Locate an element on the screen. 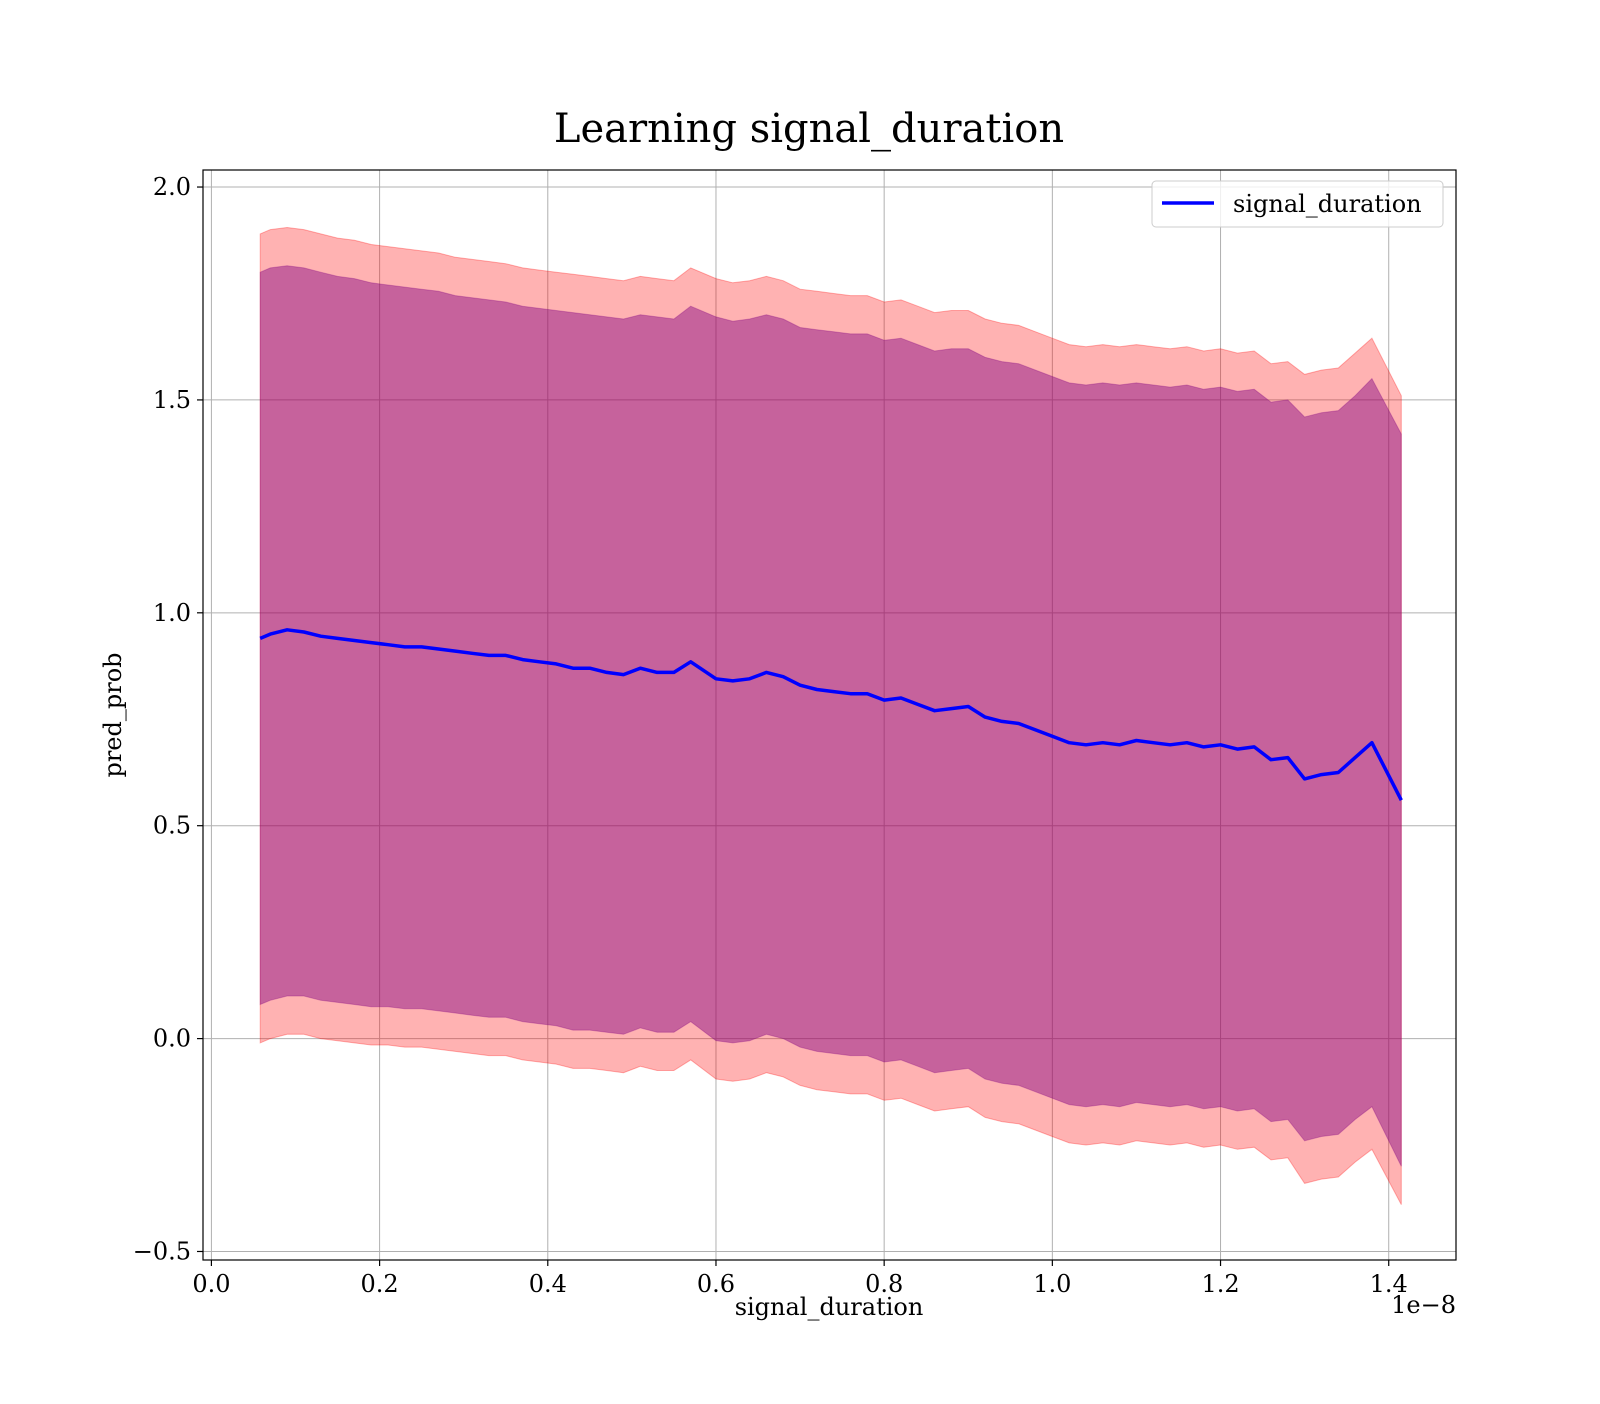 This screenshot has width=1600, height=1404. x-tick-label: 0.4 is located at coordinates (548, 1284).